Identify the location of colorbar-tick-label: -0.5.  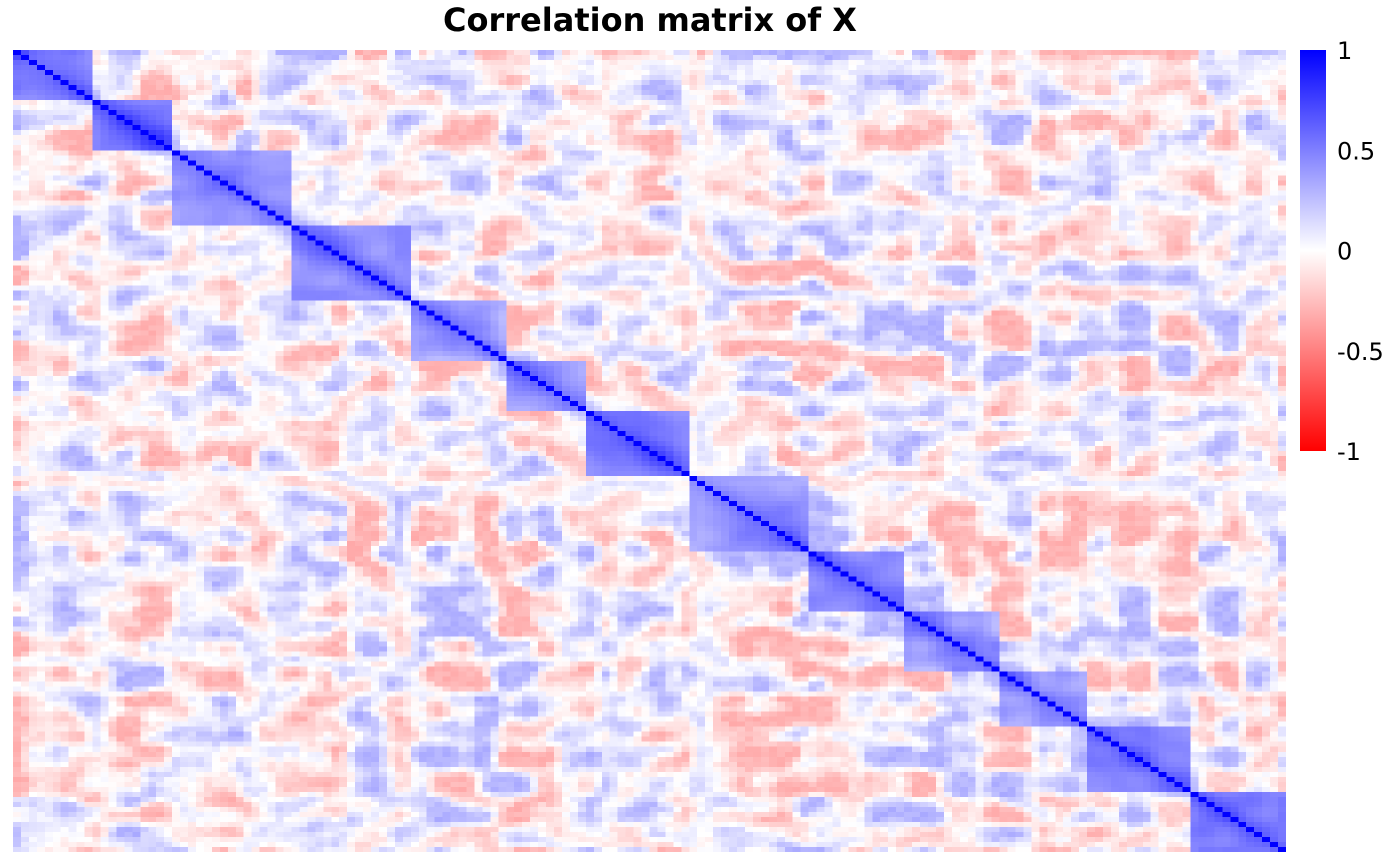
(1360, 352).